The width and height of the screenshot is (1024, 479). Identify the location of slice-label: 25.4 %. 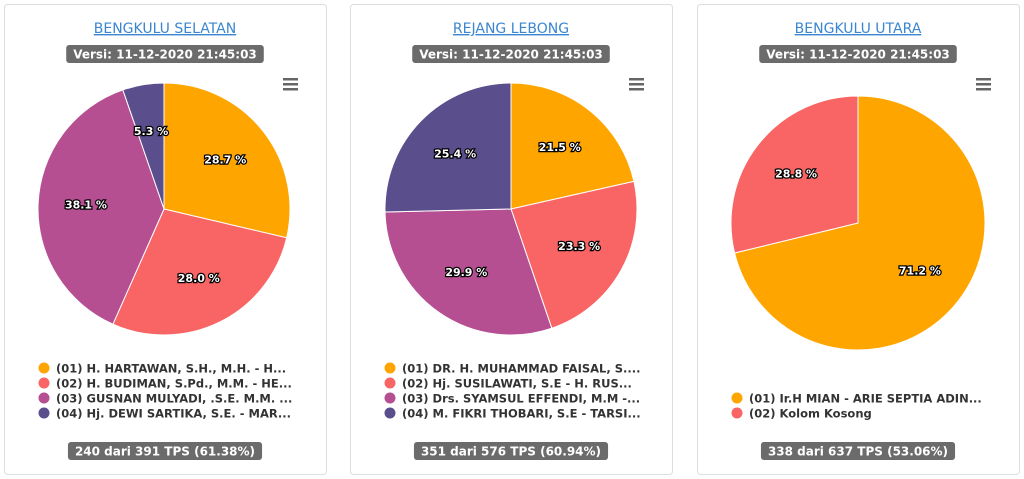
(455, 153).